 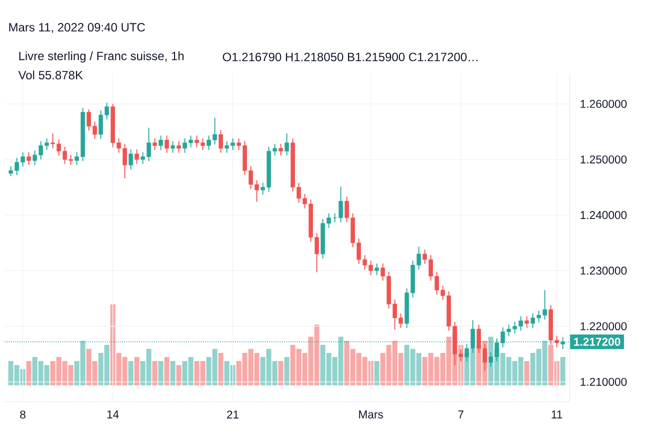 What do you see at coordinates (50, 75) in the screenshot?
I see `annotation: Vol 55.878K` at bounding box center [50, 75].